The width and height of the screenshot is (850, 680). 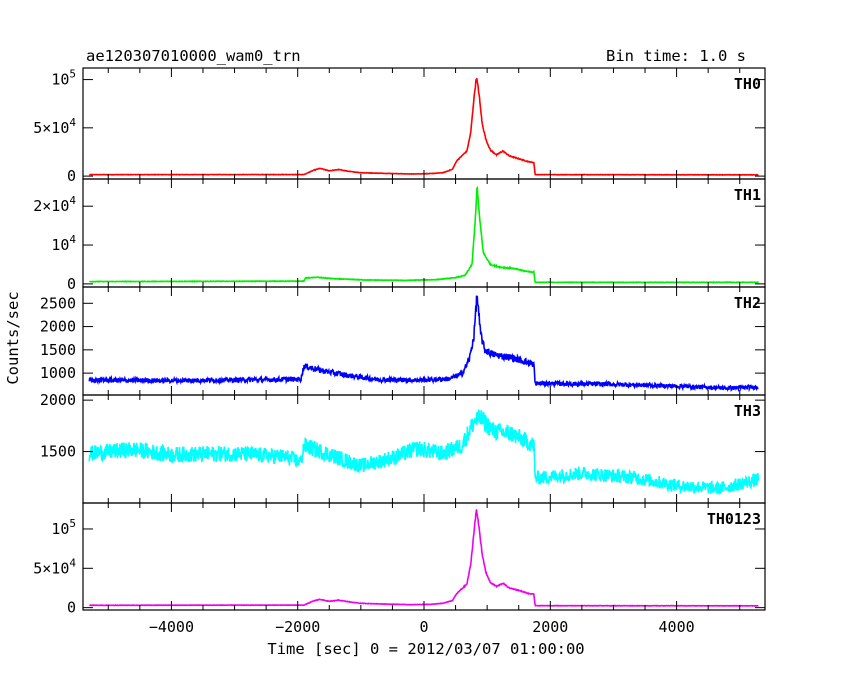 What do you see at coordinates (171, 627) in the screenshot?
I see `x-tick-label: −4000` at bounding box center [171, 627].